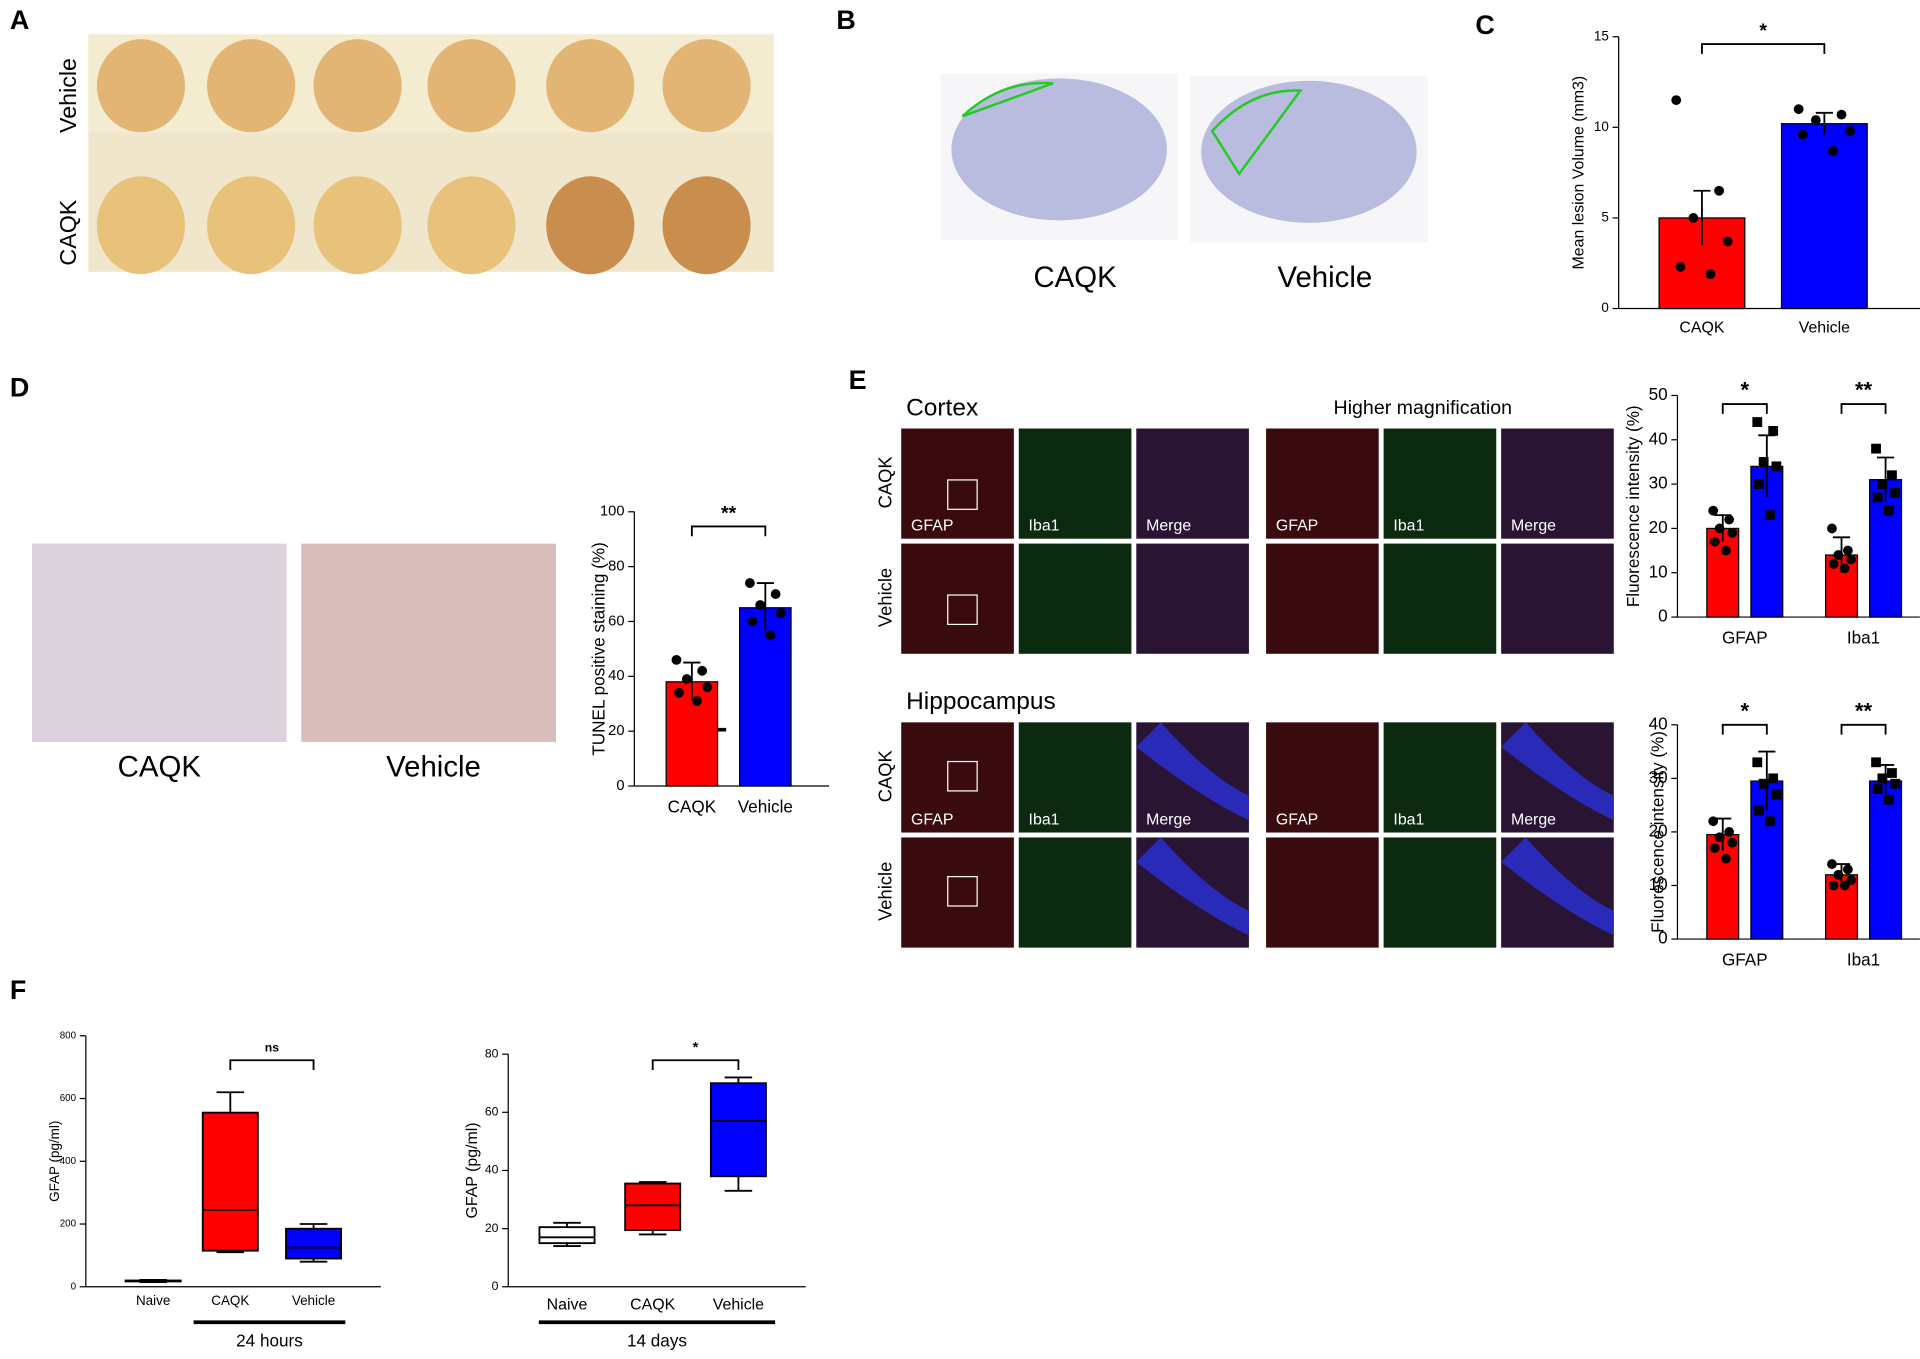 The image size is (1920, 1359). Describe the element at coordinates (616, 676) in the screenshot. I see `y-tick-label: 40` at that location.